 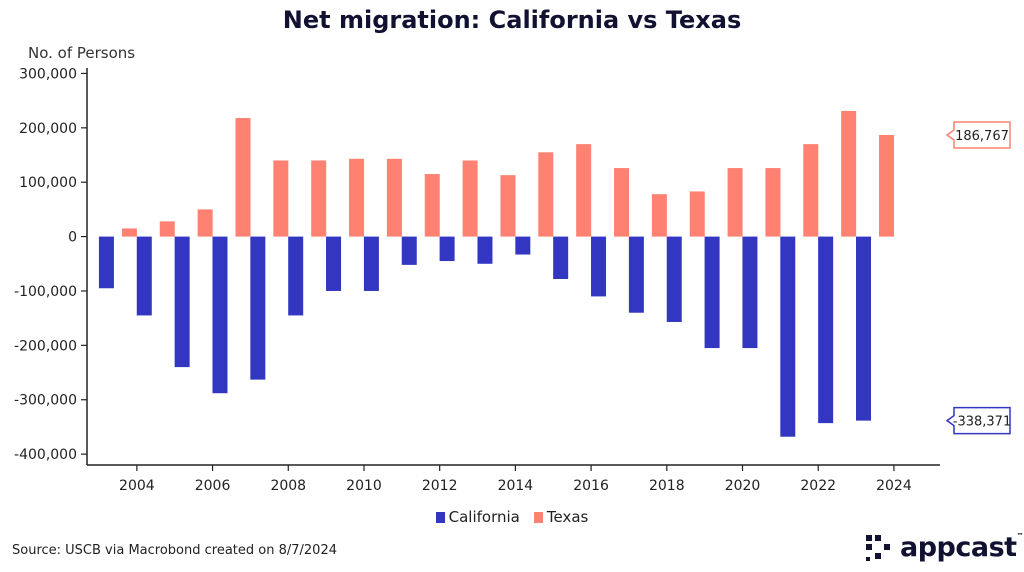 What do you see at coordinates (82, 53) in the screenshot?
I see `y-axis-label: No. of Persons` at bounding box center [82, 53].